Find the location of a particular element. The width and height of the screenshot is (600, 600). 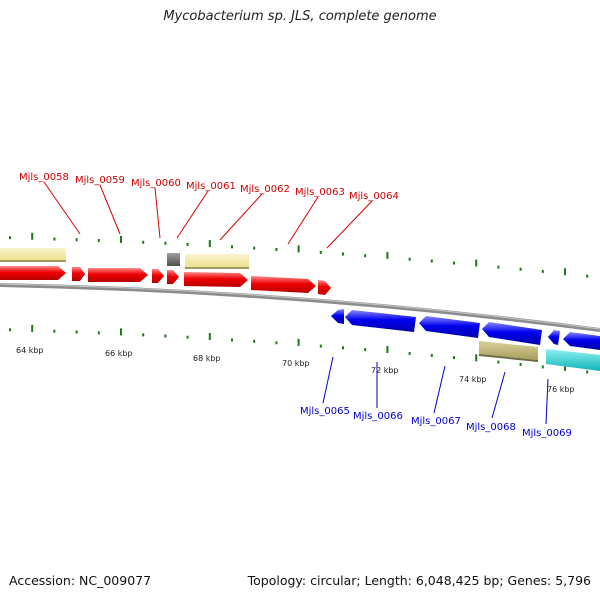

tick-row-top is located at coordinates (299, 255).